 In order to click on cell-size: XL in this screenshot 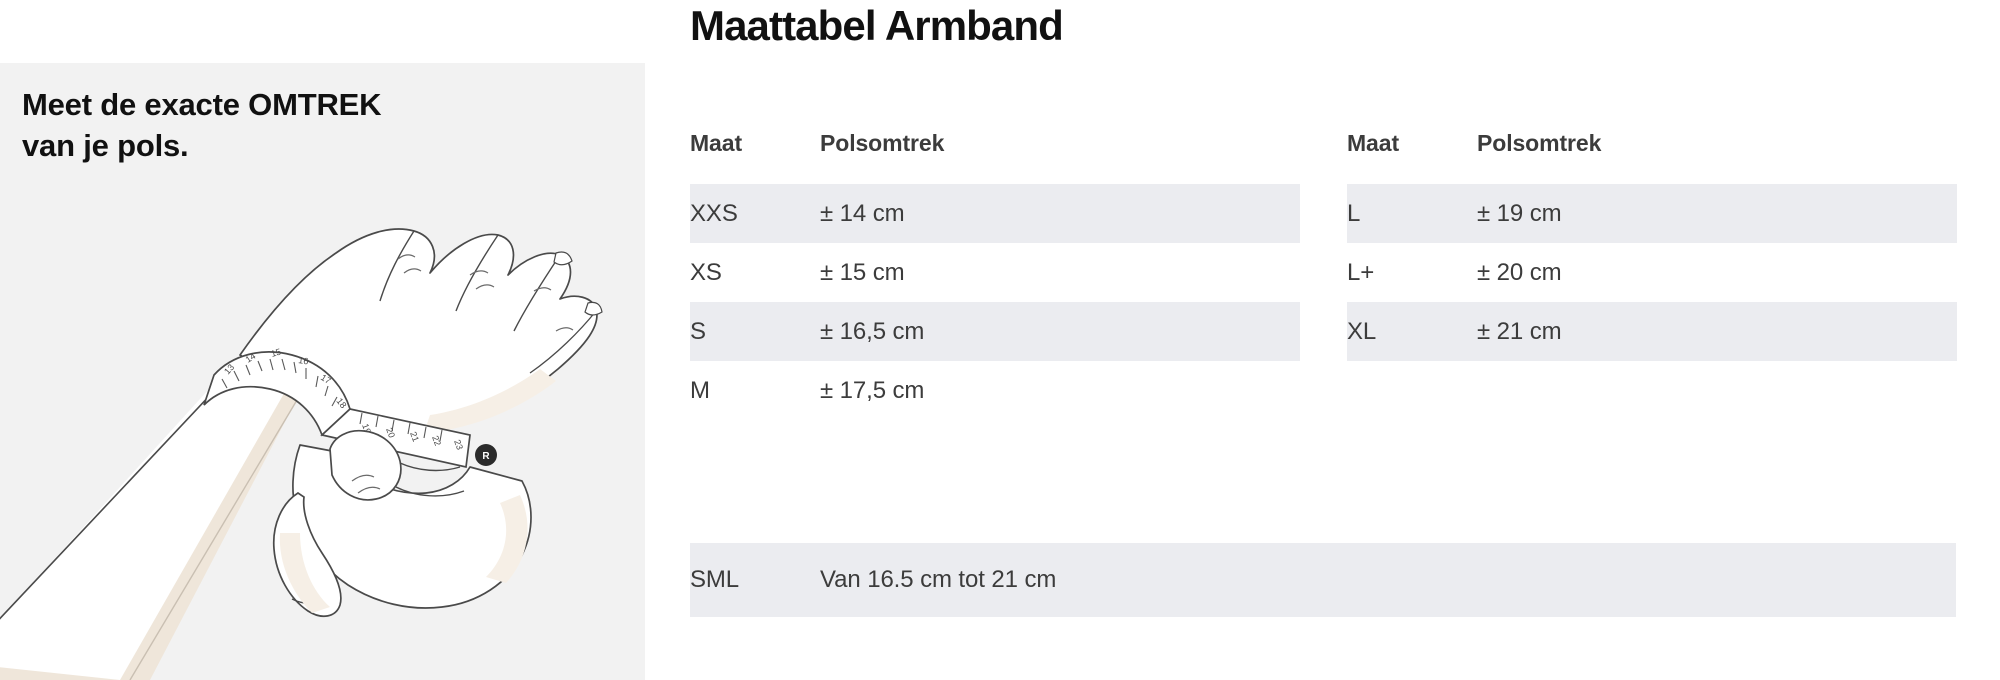, I will do `click(1362, 331)`.